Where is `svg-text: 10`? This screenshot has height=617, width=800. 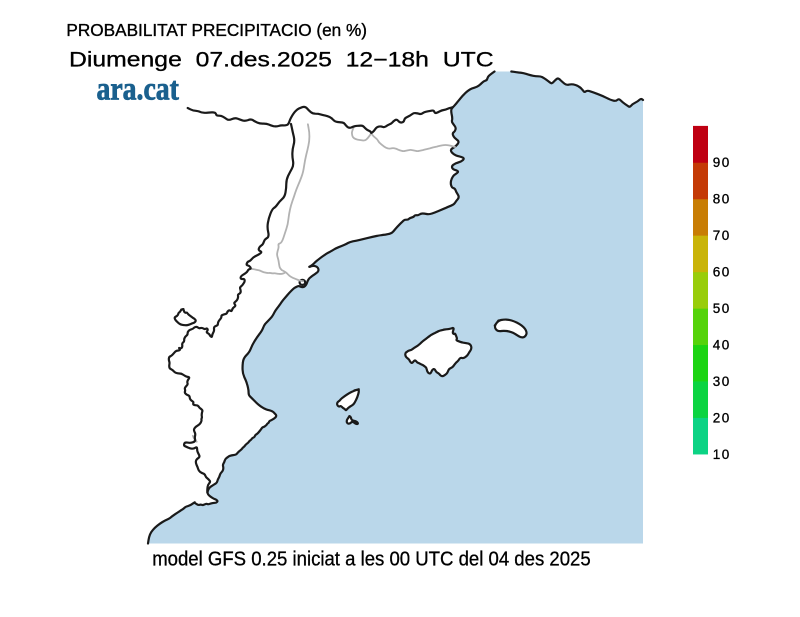
svg-text: 10 is located at coordinates (722, 454).